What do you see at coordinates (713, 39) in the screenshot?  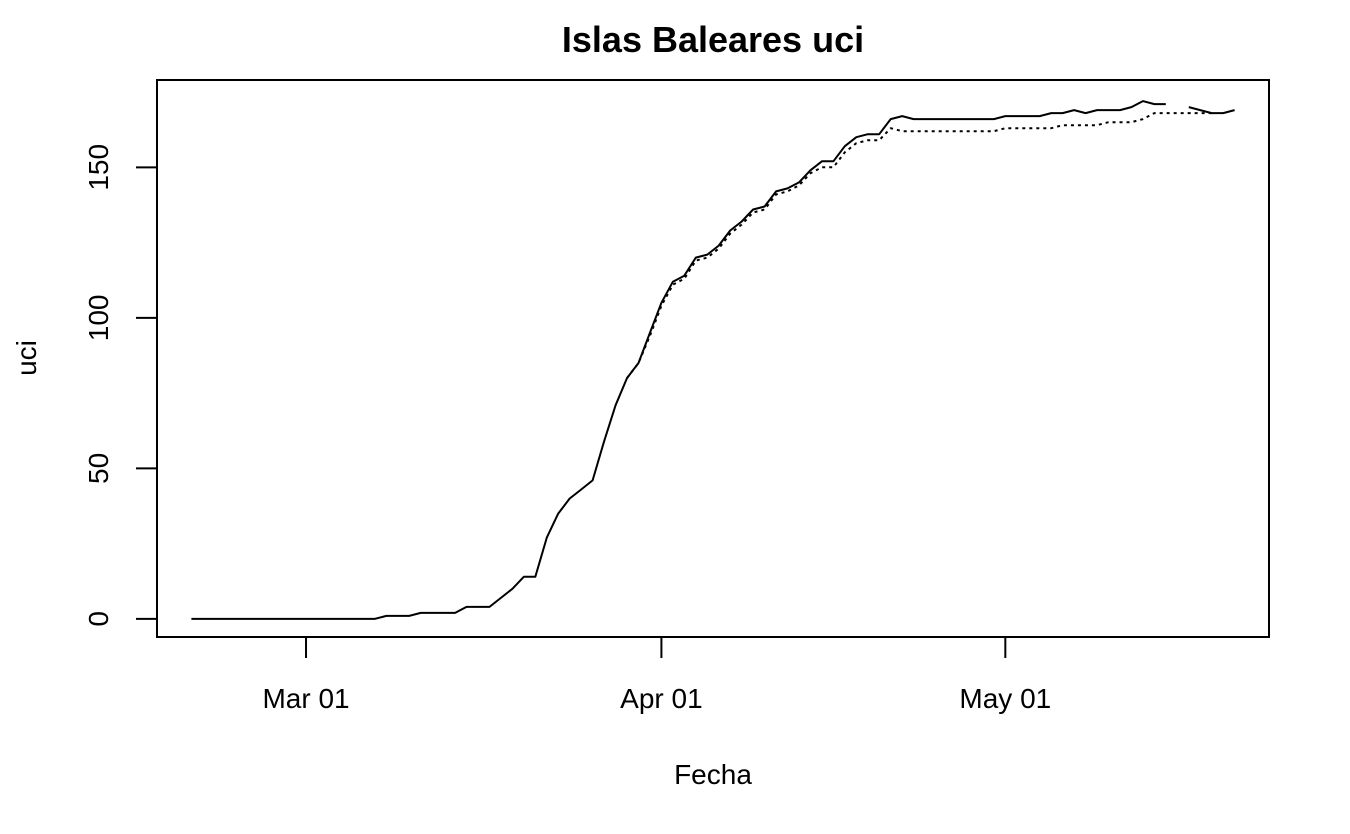 I see `chart-title: Islas Baleares uci` at bounding box center [713, 39].